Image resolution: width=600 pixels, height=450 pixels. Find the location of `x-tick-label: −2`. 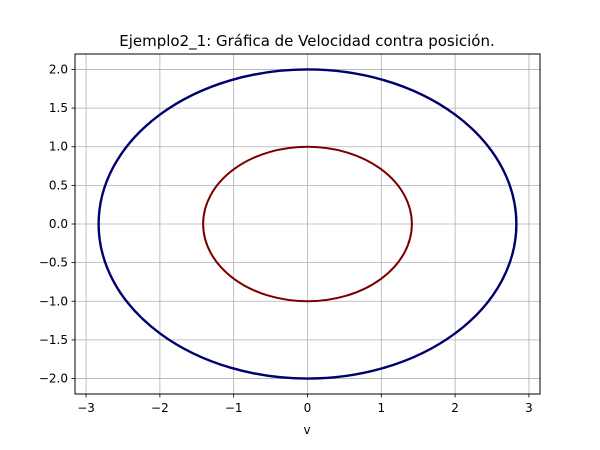

x-tick-label: −2 is located at coordinates (160, 408).